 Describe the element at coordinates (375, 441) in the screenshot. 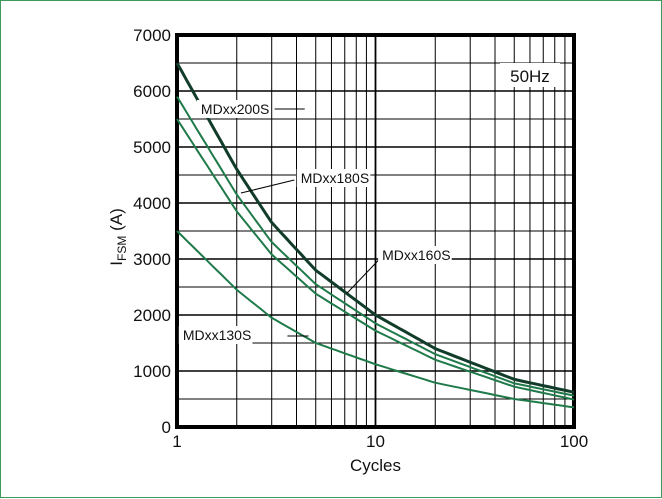

I see `x-tick-label: 10` at that location.